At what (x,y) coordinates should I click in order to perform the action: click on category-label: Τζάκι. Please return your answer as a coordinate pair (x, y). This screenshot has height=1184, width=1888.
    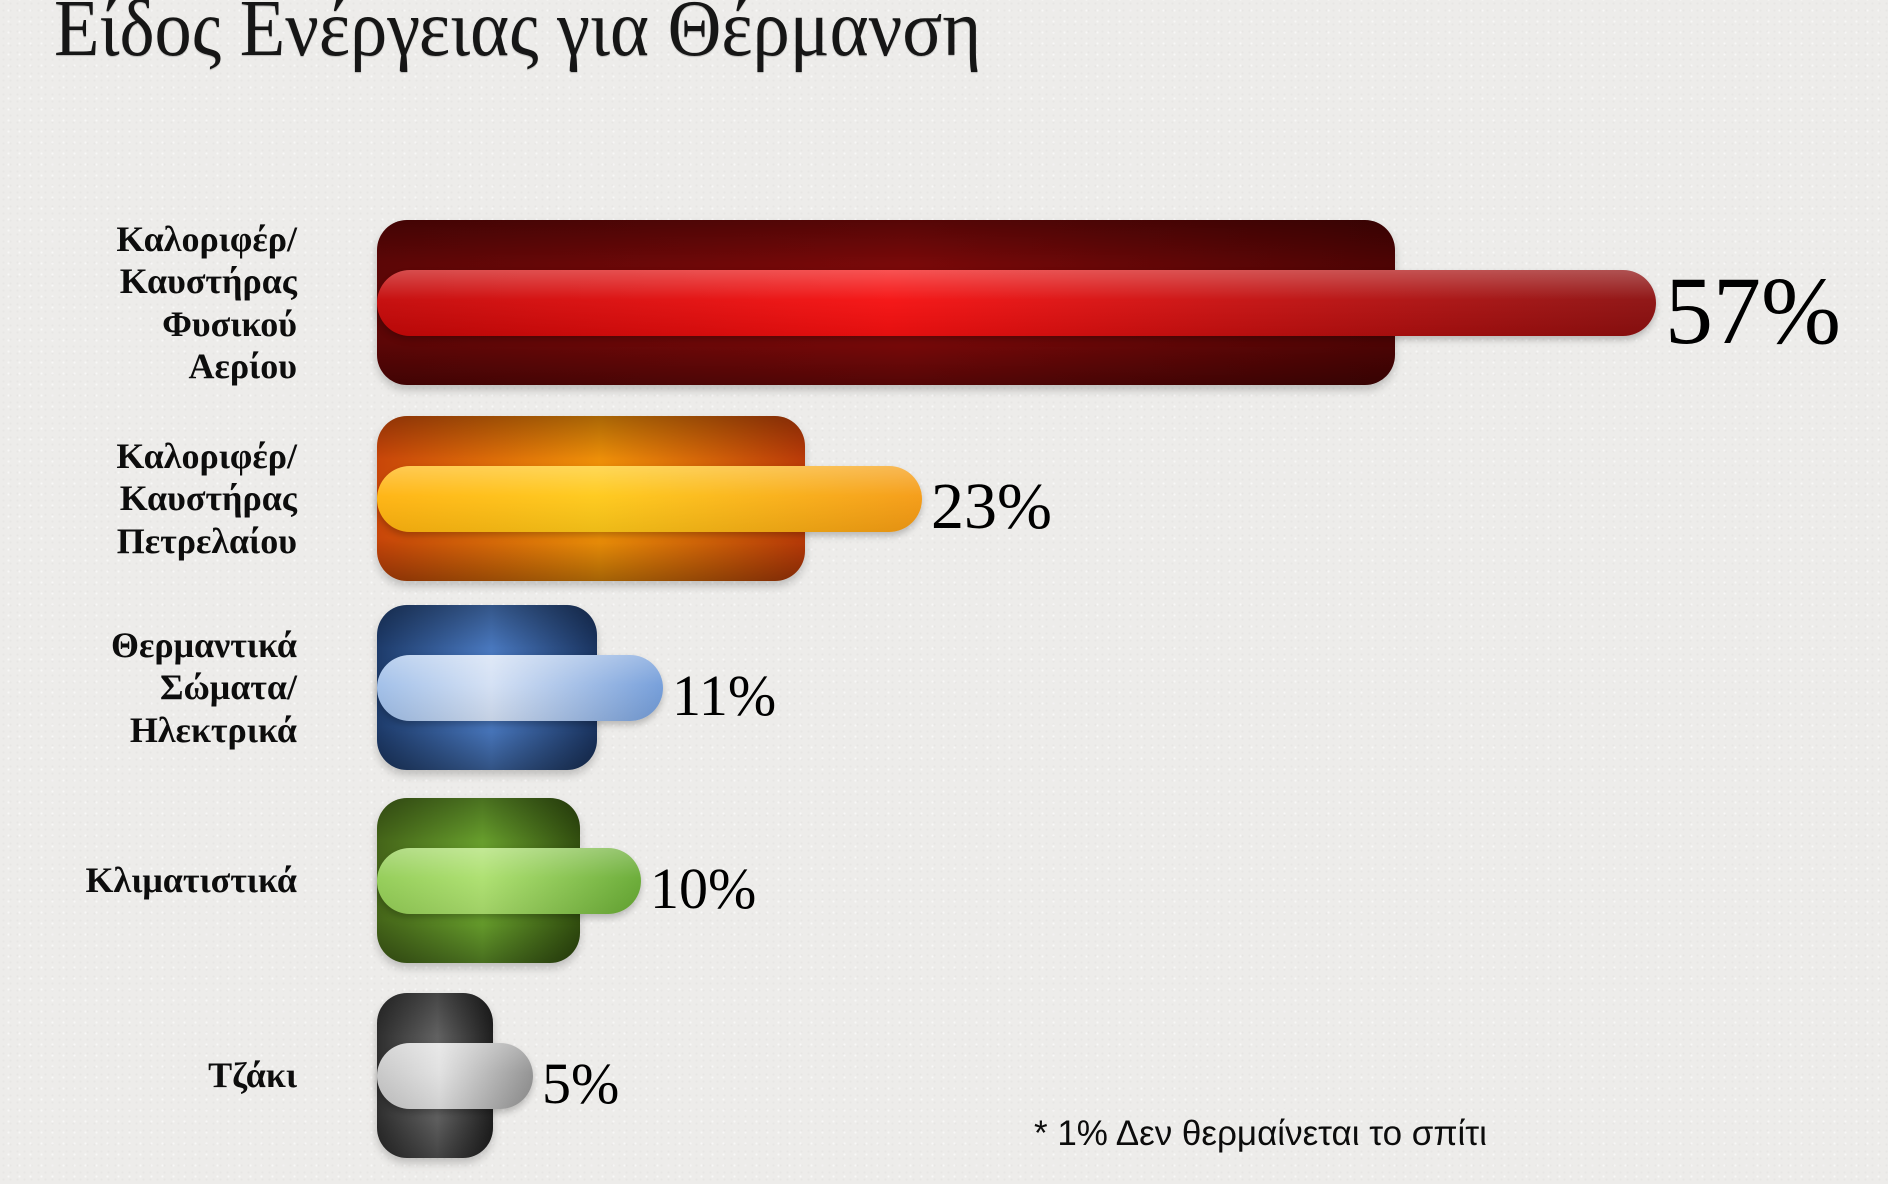
    Looking at the image, I should click on (252, 1075).